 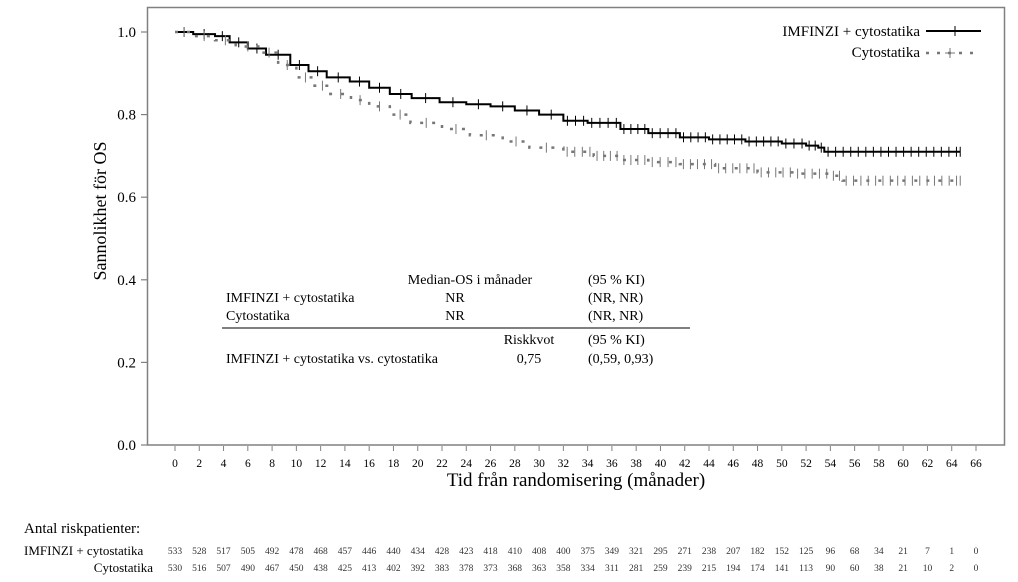 What do you see at coordinates (491, 464) in the screenshot?
I see `x-tick-label: 26` at bounding box center [491, 464].